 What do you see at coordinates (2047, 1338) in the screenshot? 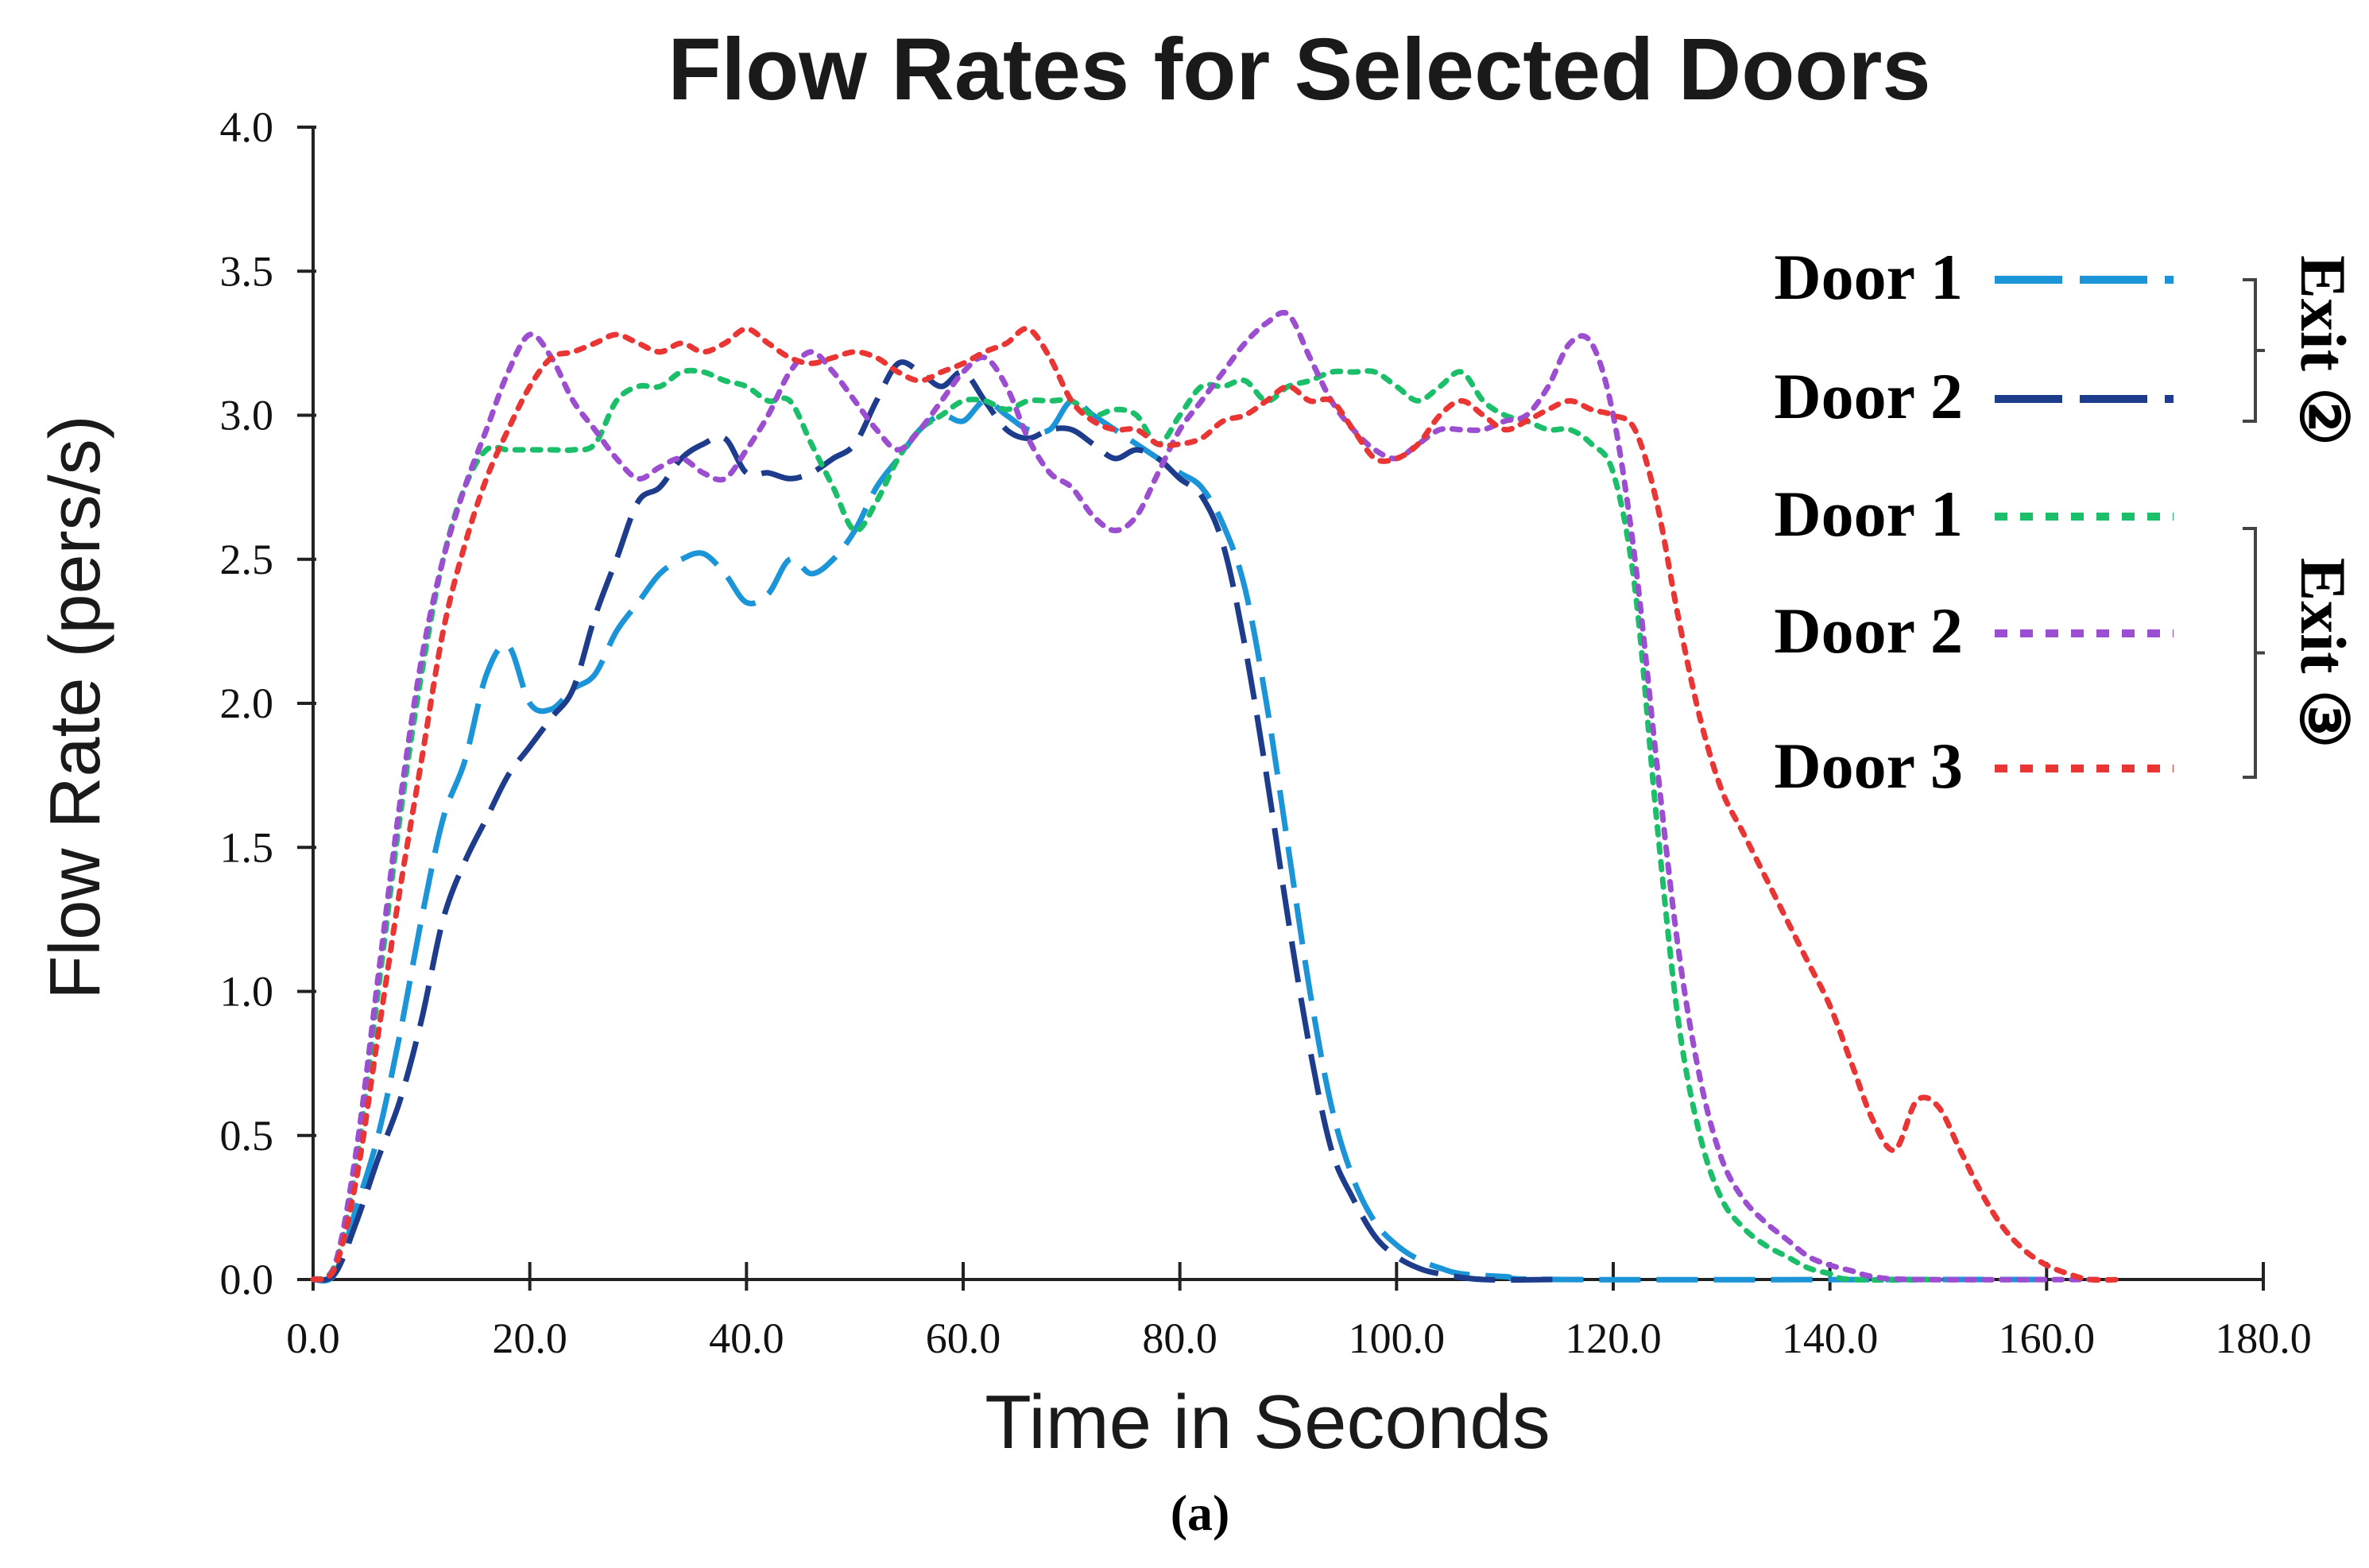
I see `x-tick-label: 160.0` at bounding box center [2047, 1338].